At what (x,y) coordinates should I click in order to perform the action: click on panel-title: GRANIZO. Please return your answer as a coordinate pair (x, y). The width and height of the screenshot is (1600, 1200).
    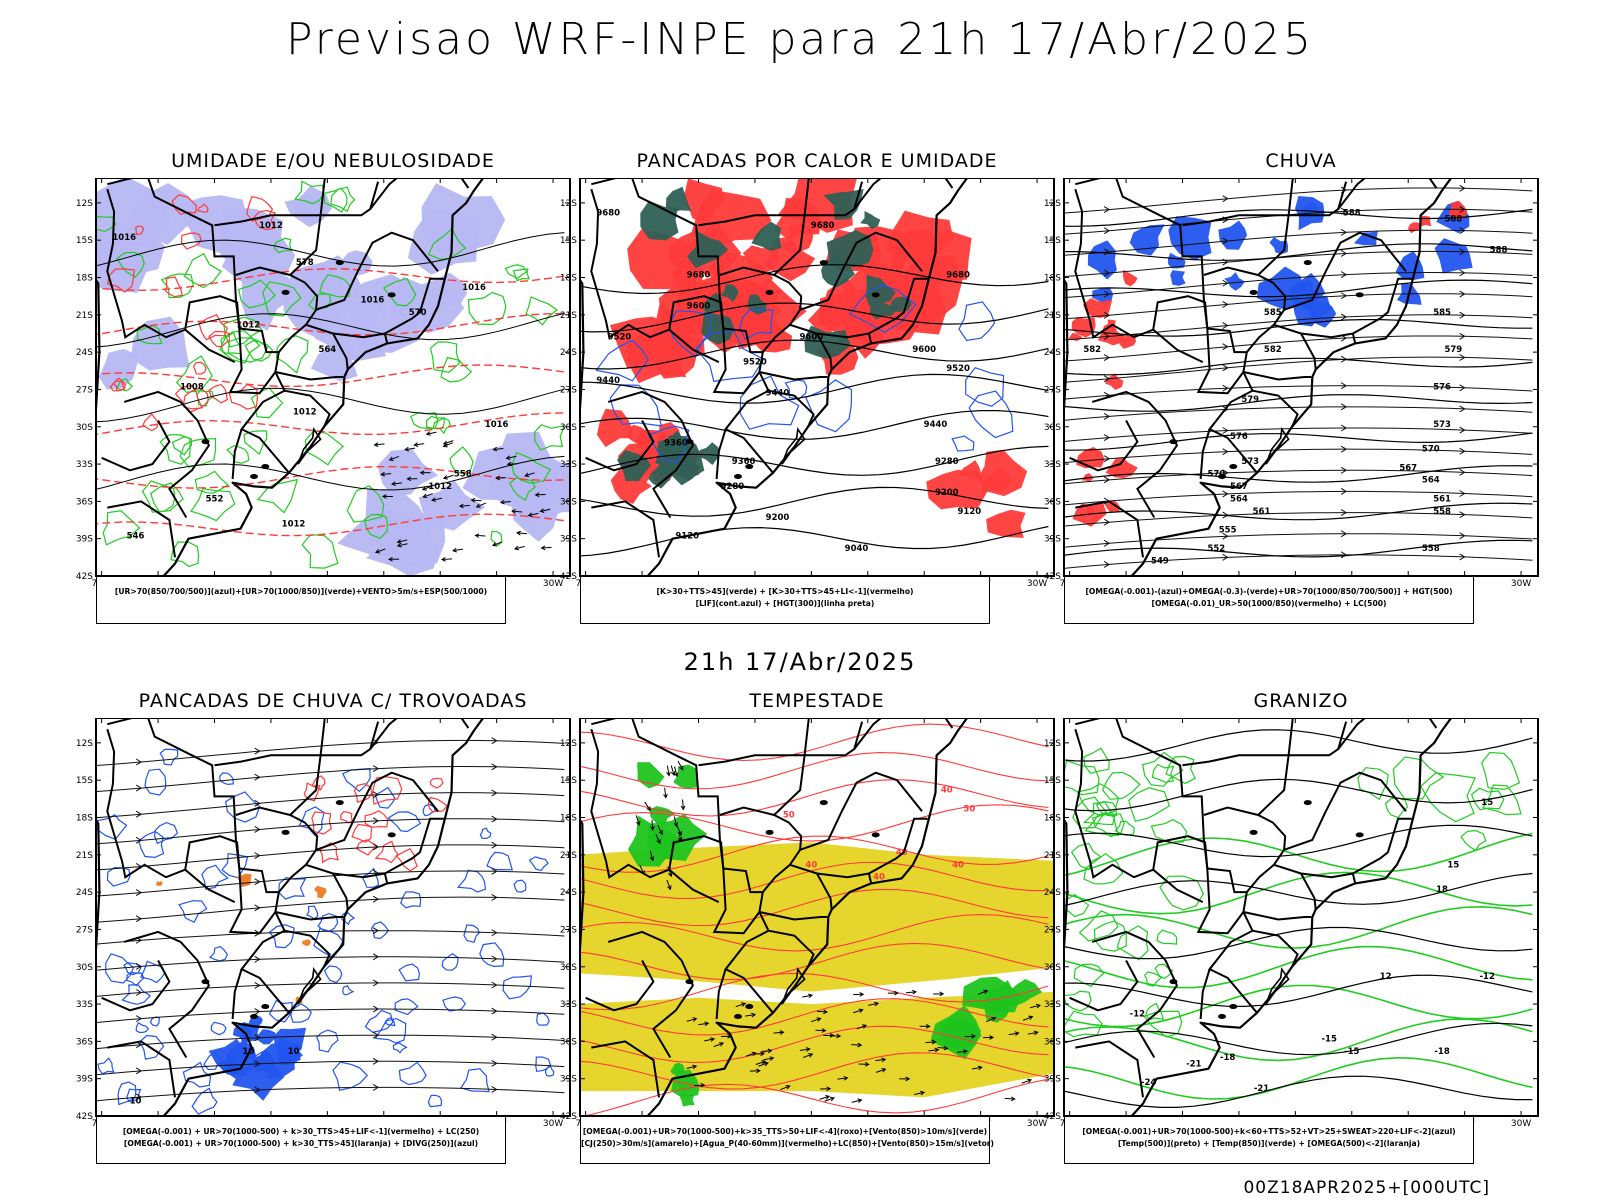
    Looking at the image, I should click on (1301, 701).